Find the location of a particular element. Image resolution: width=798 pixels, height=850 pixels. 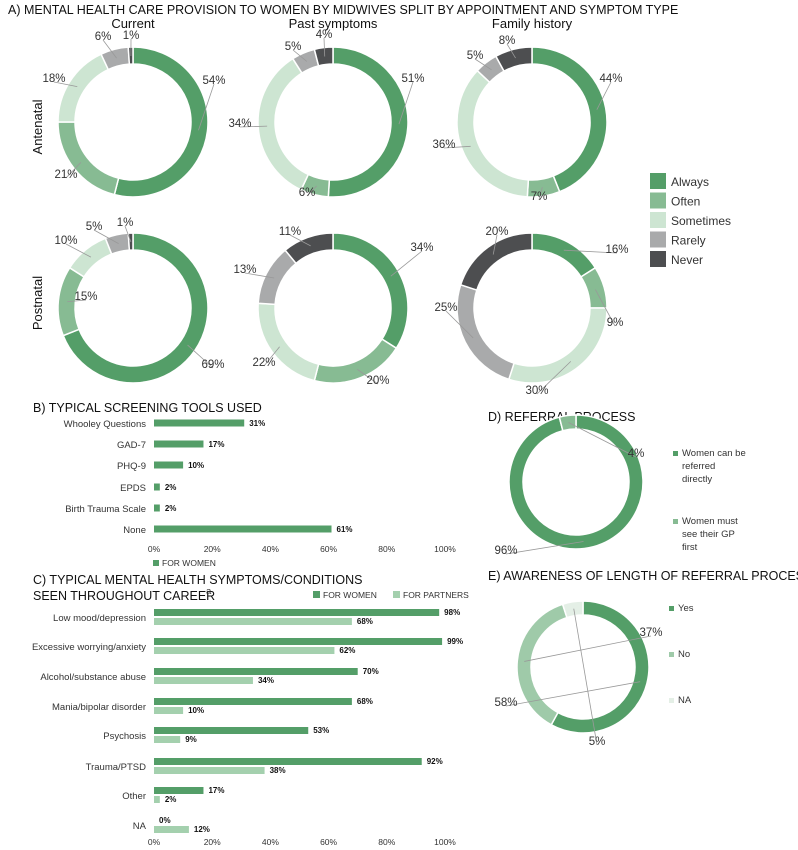

legend-label: referred is located at coordinates (698, 466).